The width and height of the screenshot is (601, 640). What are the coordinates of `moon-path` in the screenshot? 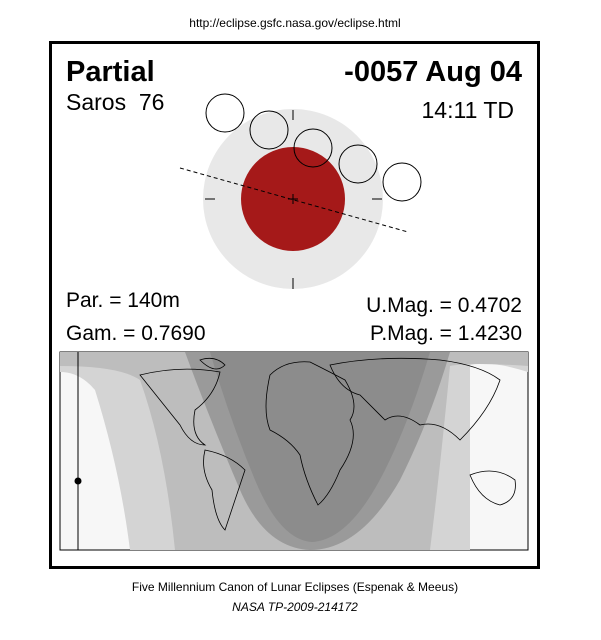 It's located at (300, 191).